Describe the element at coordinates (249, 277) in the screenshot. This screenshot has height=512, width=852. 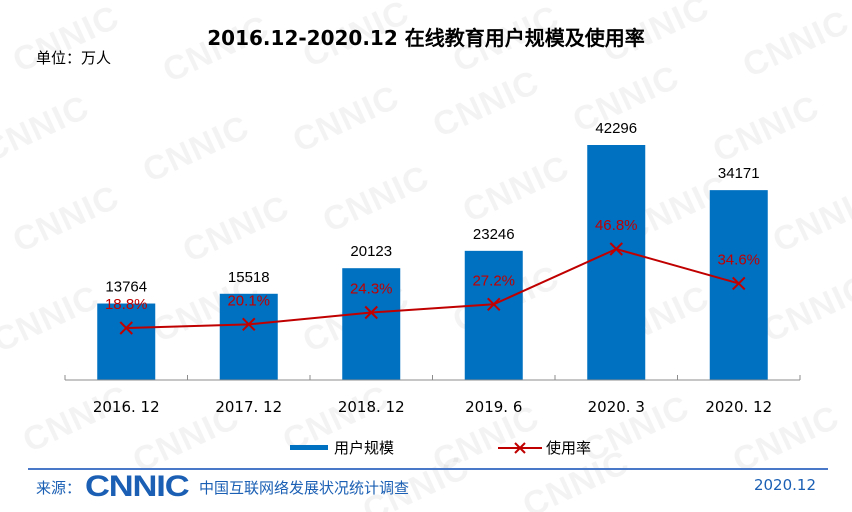
I see `bar-value-label: 15518` at that location.